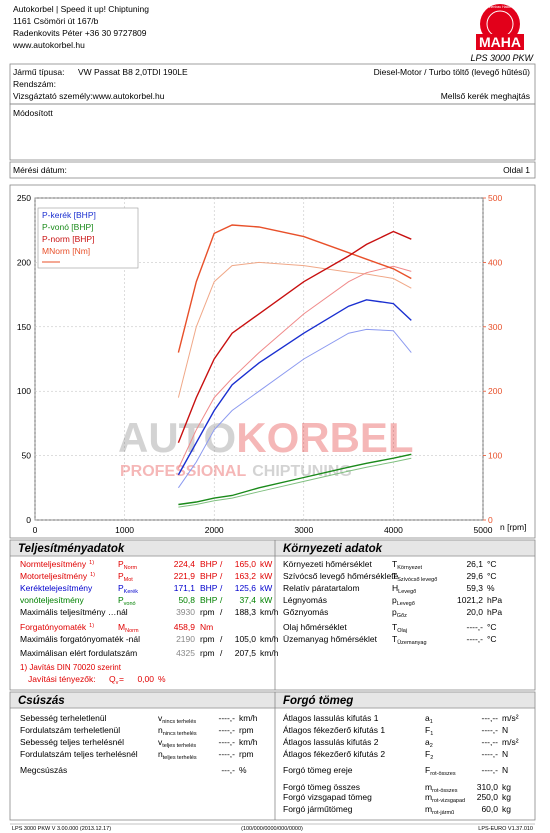 This screenshot has height=833, width=550. I want to click on row-label: Maximális teljesítmény …nál, so click(74, 612).